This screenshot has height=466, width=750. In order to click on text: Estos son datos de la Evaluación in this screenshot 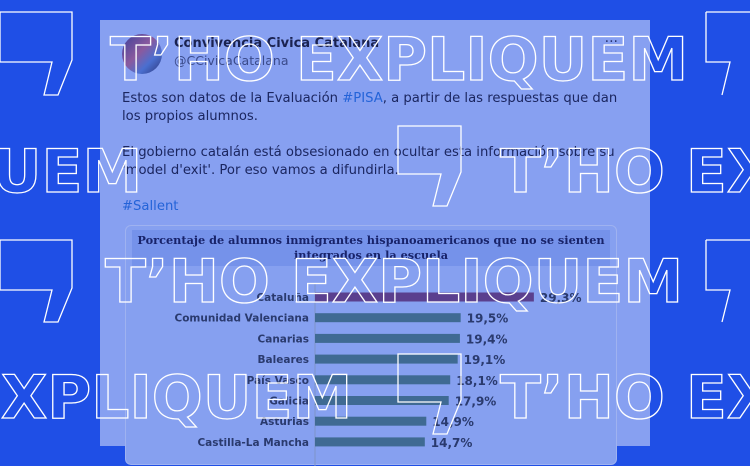, I will do `click(232, 98)`.